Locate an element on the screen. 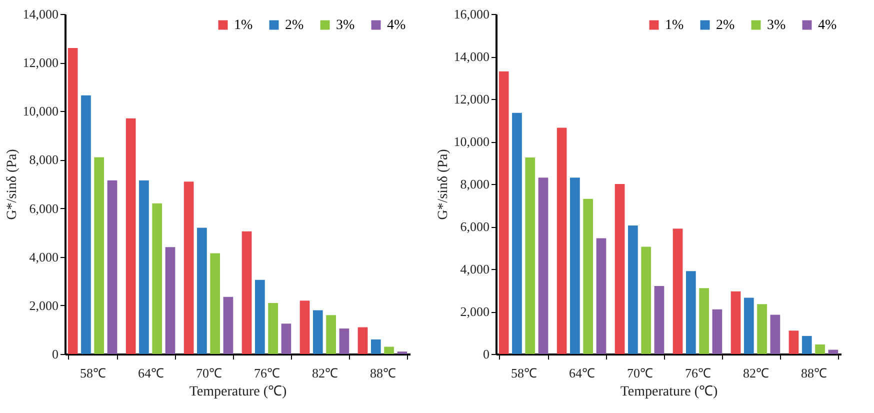 The image size is (874, 413). y-tick-label: 16,000 is located at coordinates (472, 14).